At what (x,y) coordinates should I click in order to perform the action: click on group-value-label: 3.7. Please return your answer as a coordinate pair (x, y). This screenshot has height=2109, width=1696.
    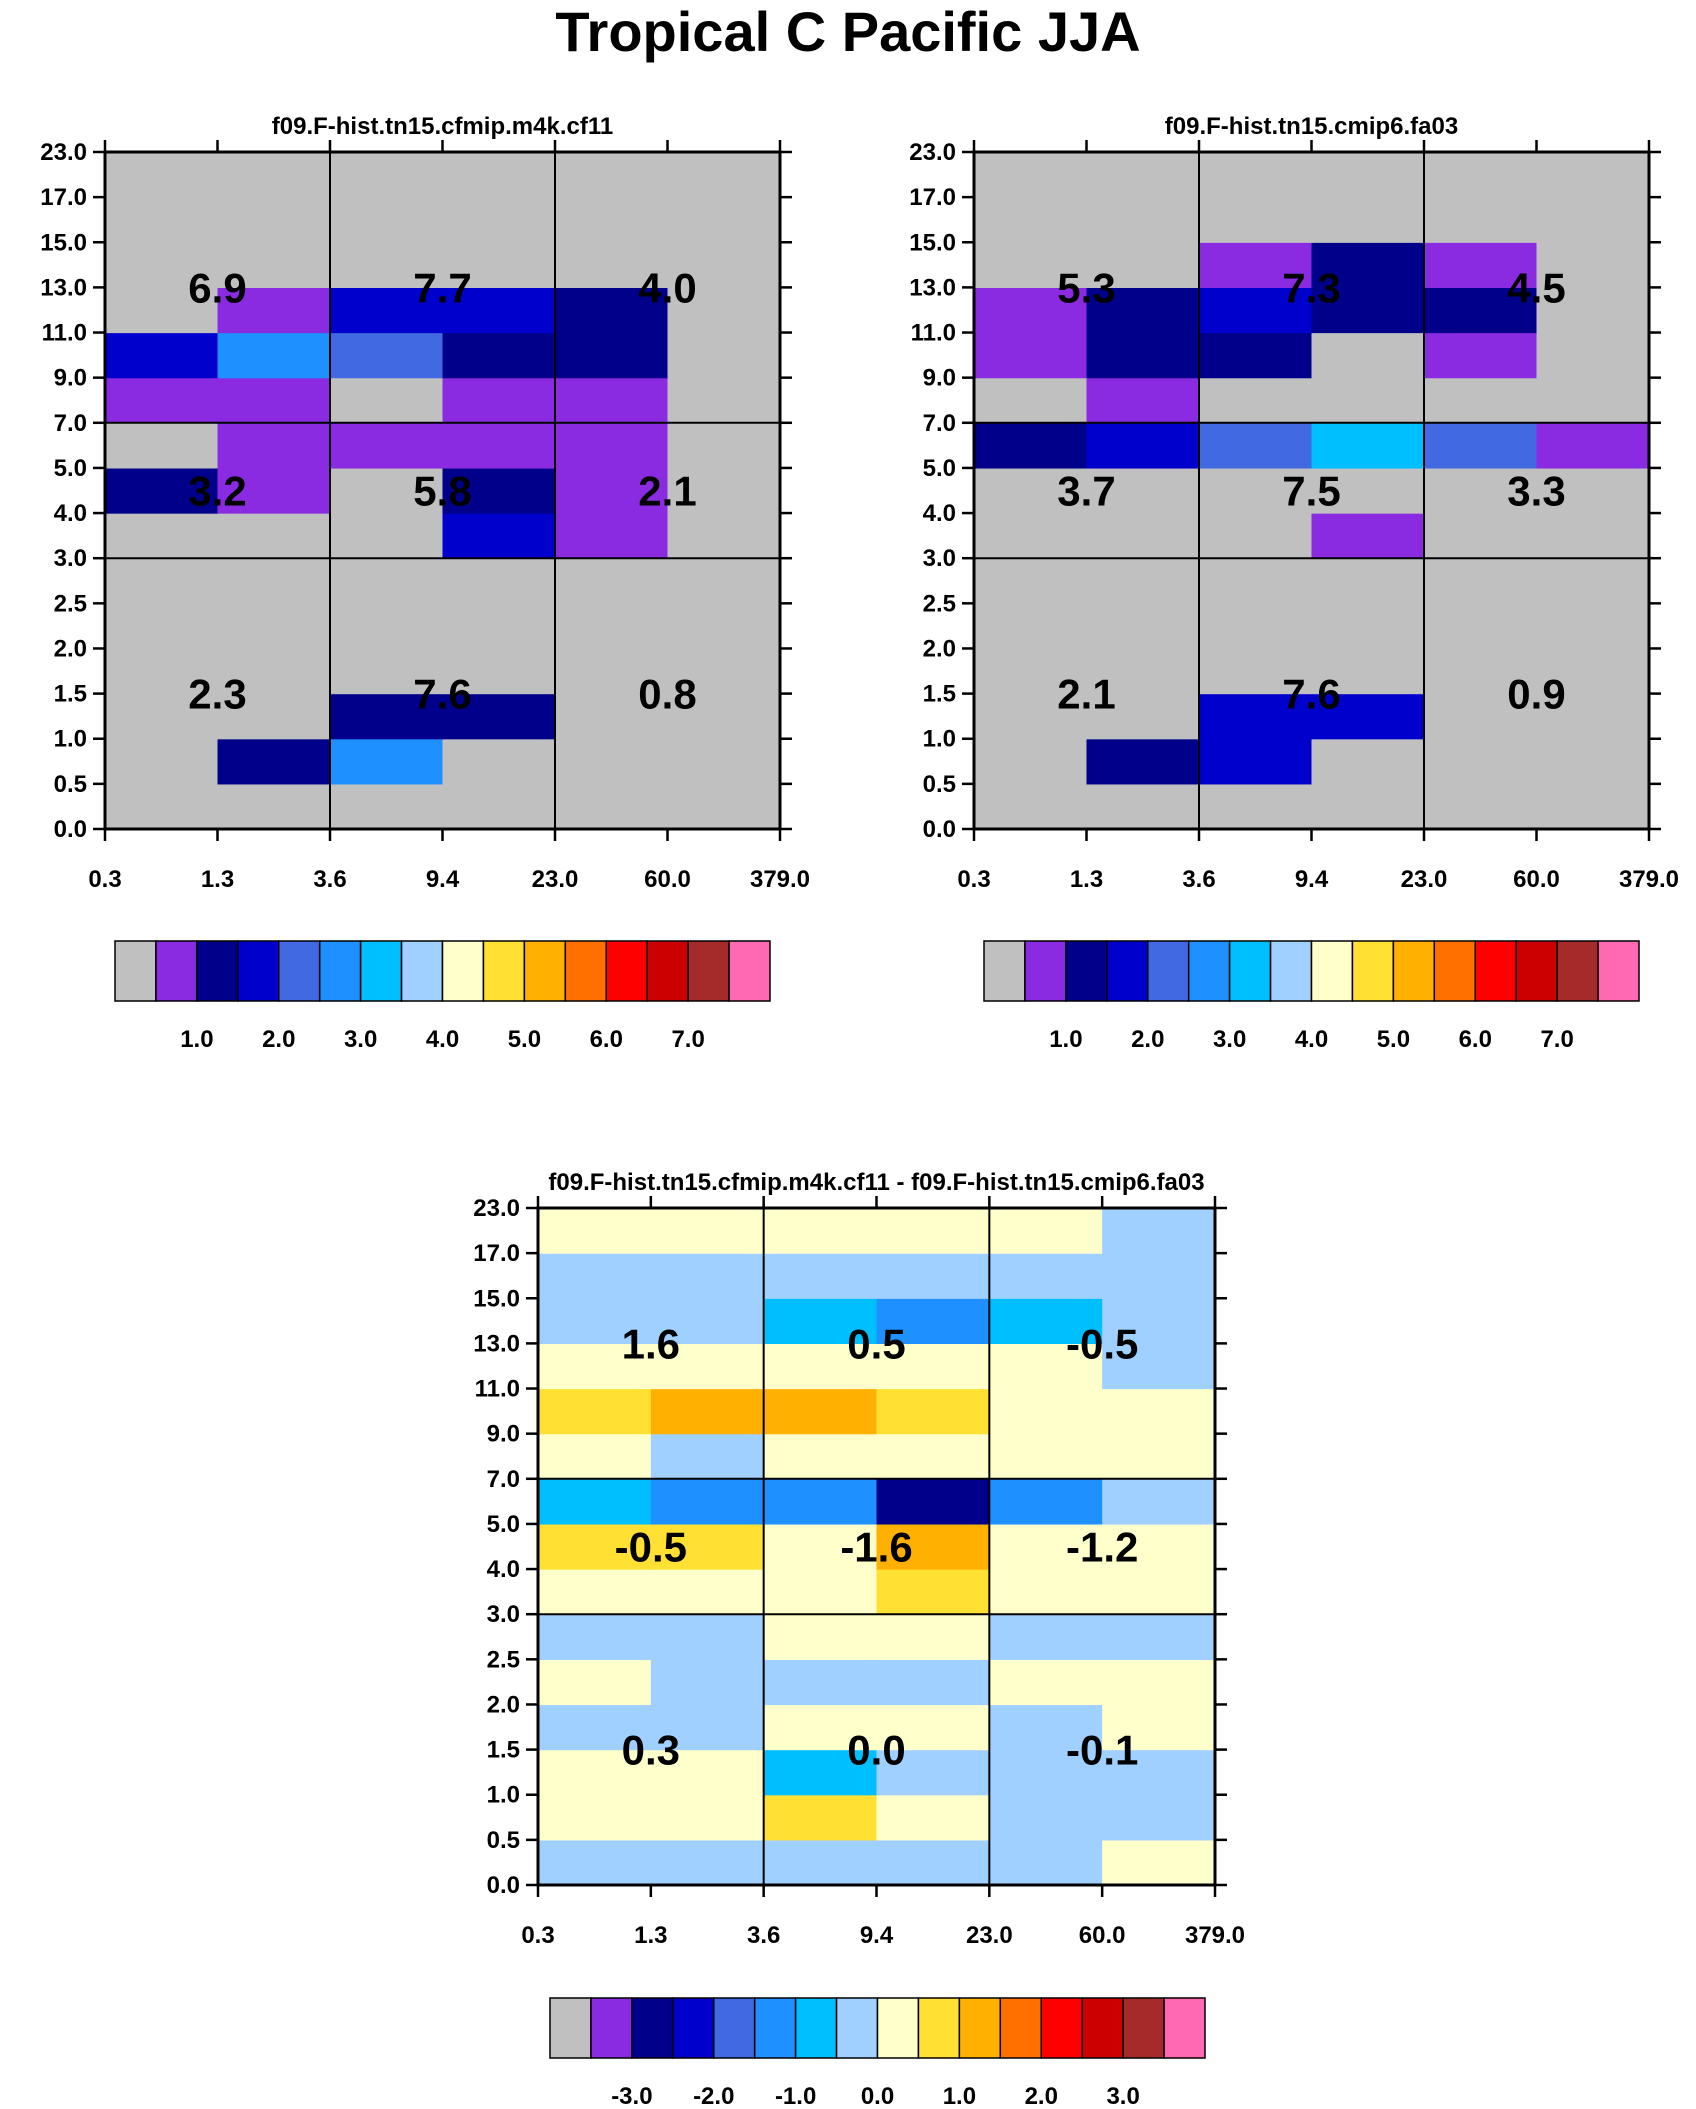
    Looking at the image, I should click on (1086, 491).